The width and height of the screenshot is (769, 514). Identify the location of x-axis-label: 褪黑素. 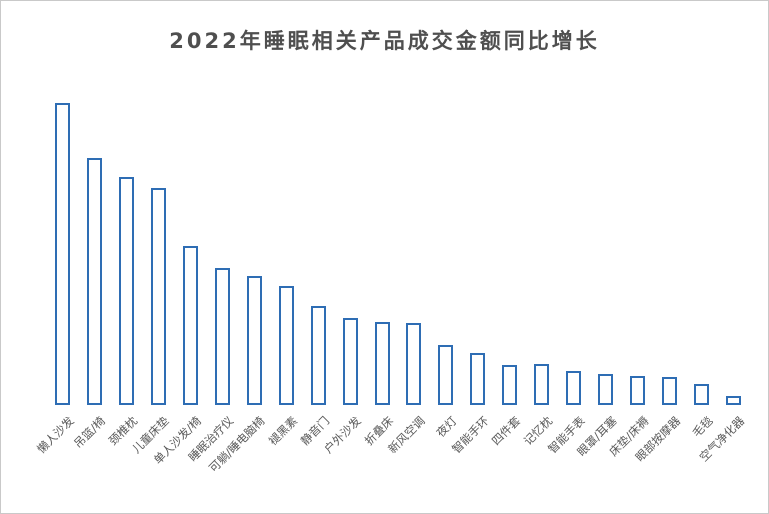
(282, 431).